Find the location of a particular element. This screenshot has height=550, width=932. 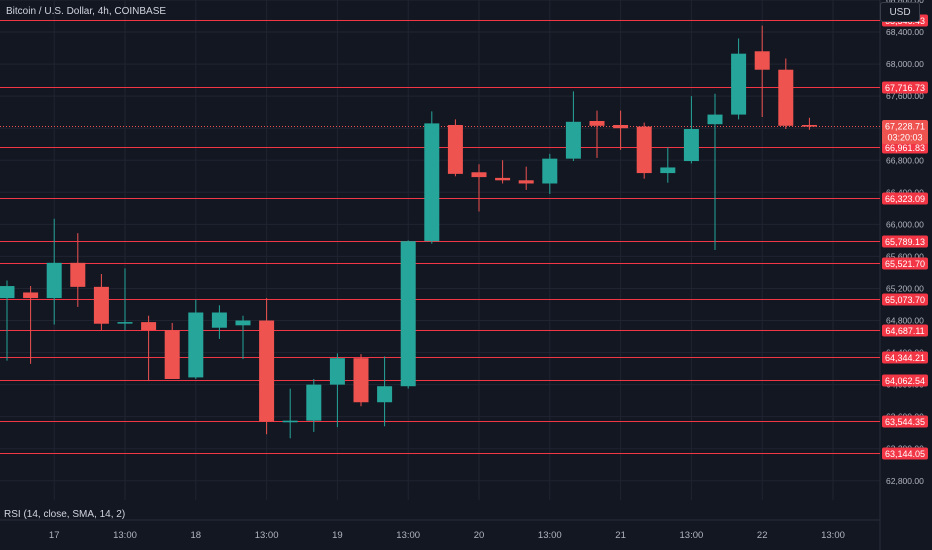

price-level-tag-label: 64,687.11 is located at coordinates (904, 331).